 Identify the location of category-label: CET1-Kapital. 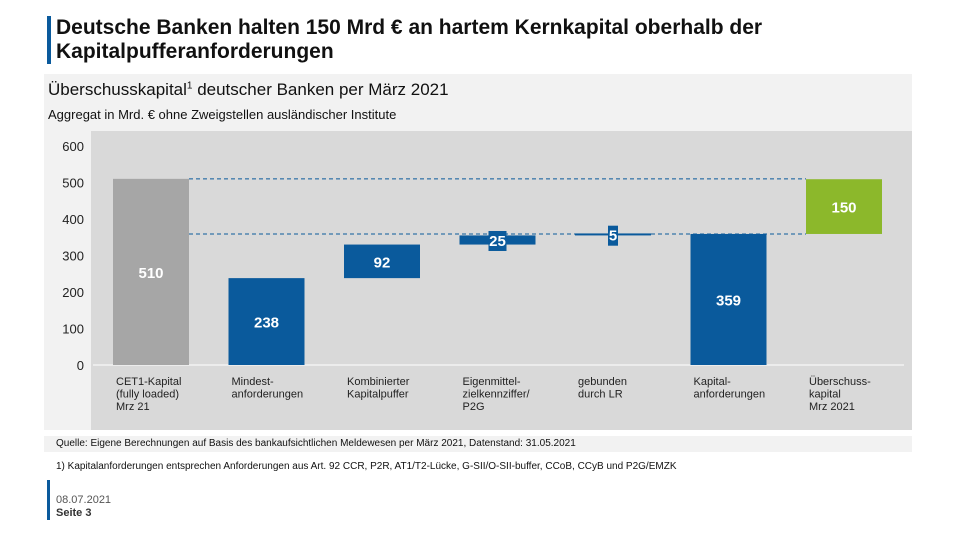
(148, 382).